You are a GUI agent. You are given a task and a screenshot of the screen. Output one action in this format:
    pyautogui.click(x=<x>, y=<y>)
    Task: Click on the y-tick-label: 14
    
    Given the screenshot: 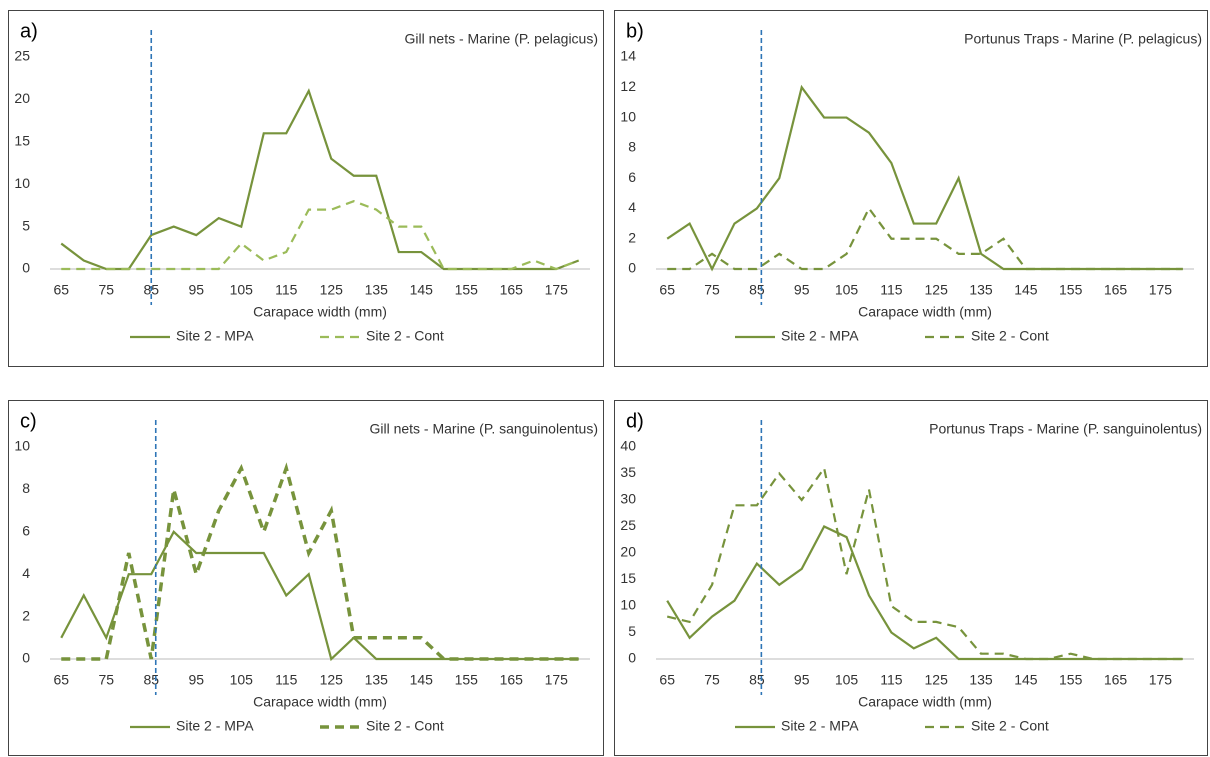 What is the action you would take?
    pyautogui.click(x=628, y=56)
    